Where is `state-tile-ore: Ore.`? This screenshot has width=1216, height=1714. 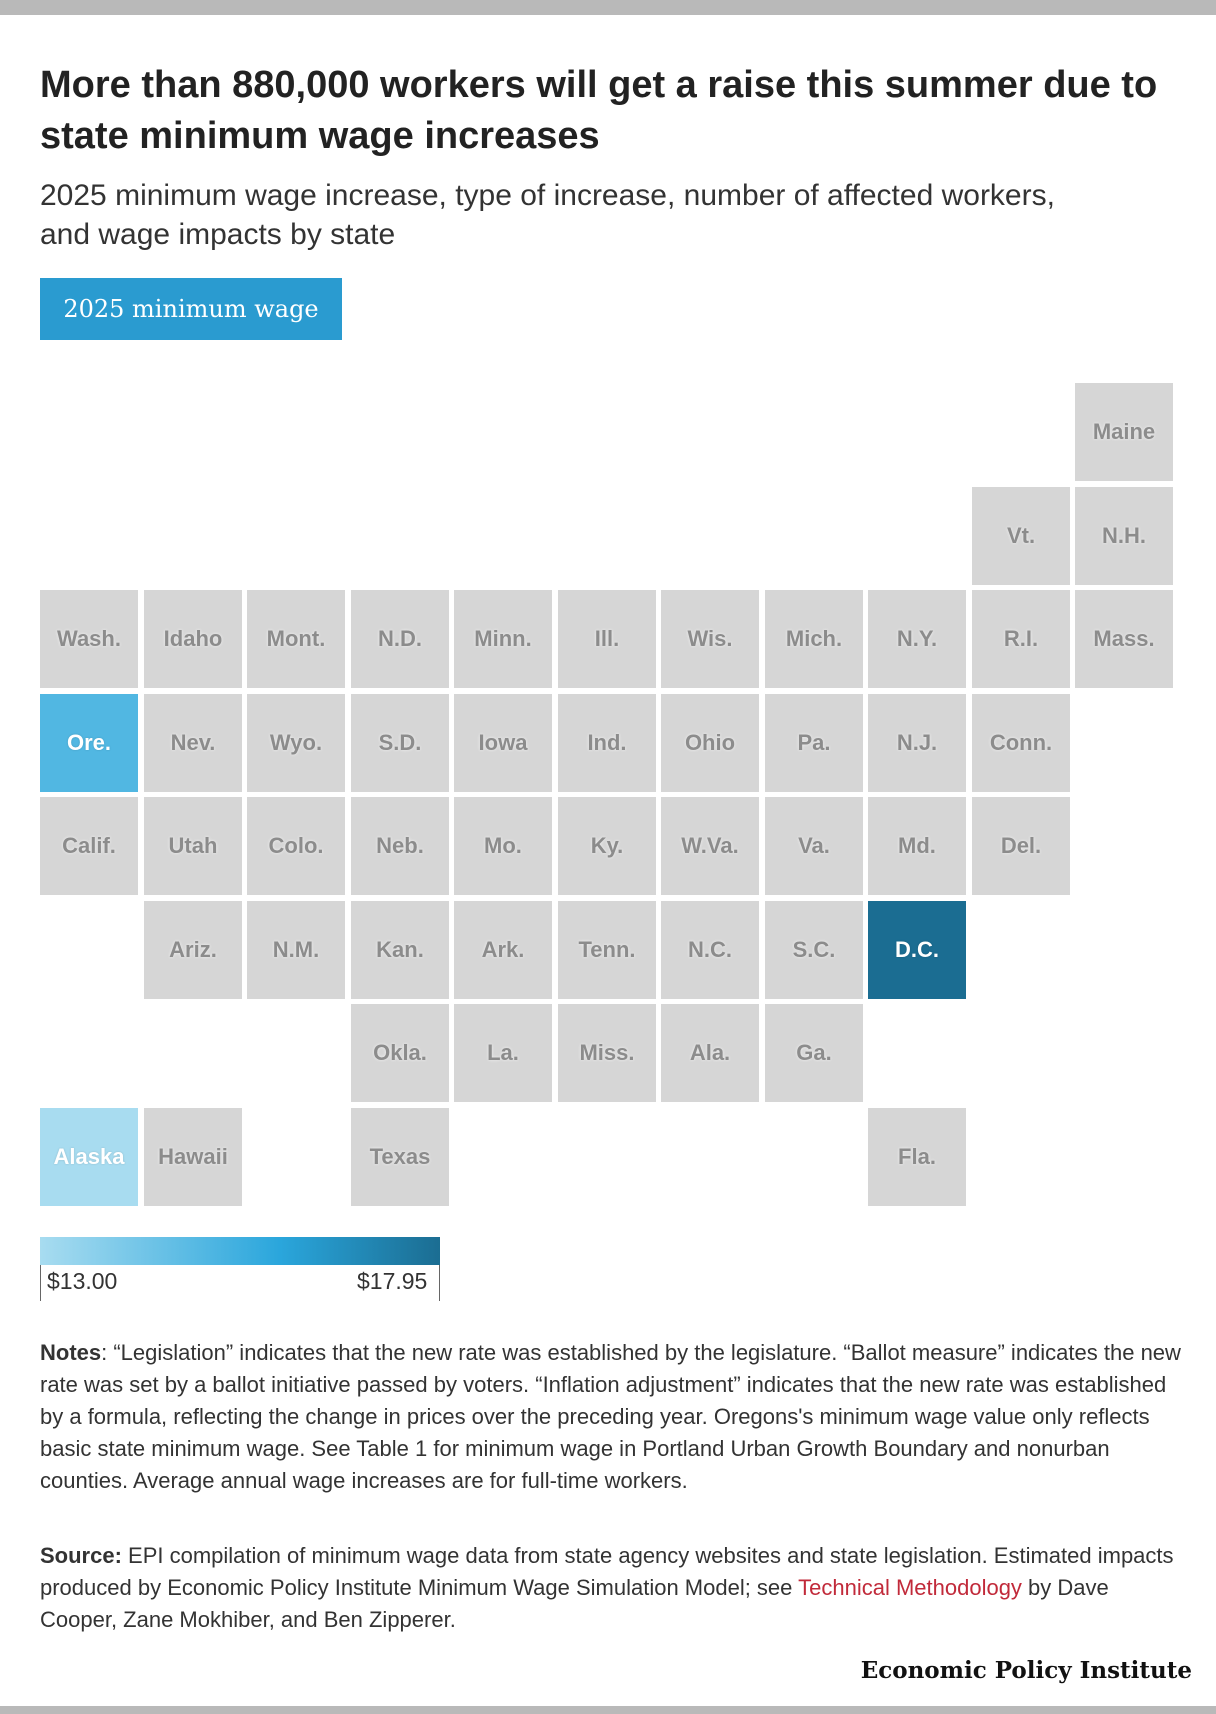 state-tile-ore: Ore. is located at coordinates (89, 743).